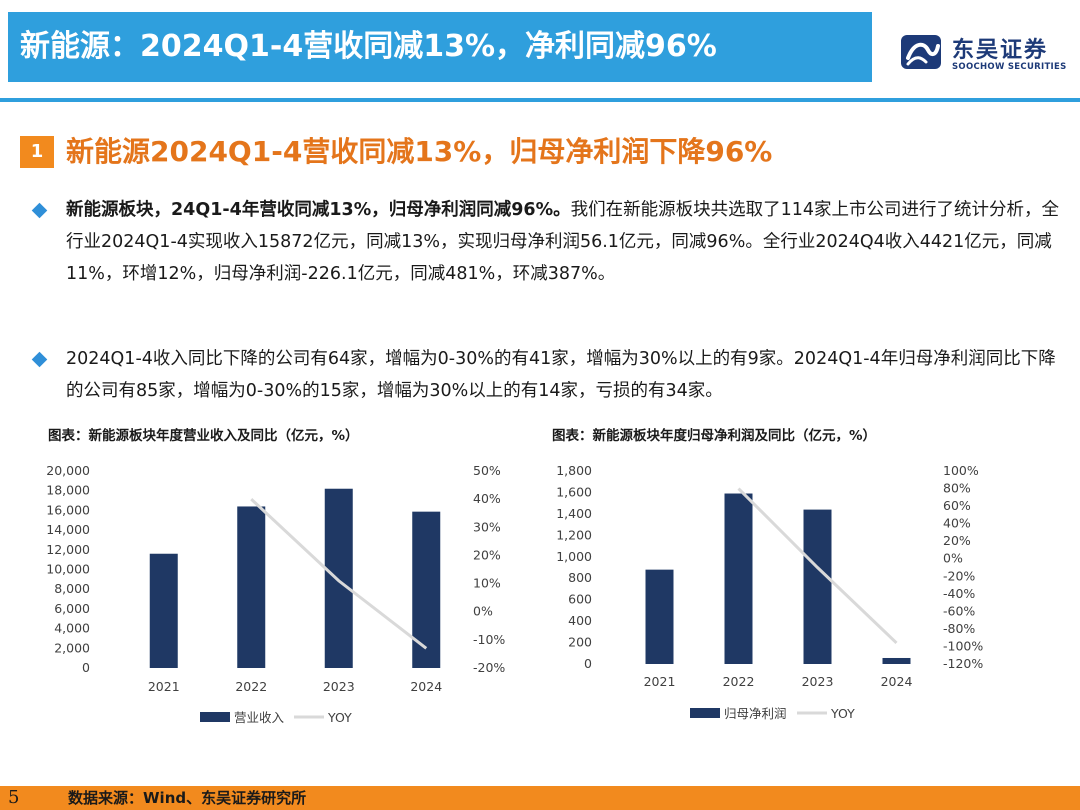  Describe the element at coordinates (963, 663) in the screenshot. I see `y2-axis-tick-label: -120%` at that location.